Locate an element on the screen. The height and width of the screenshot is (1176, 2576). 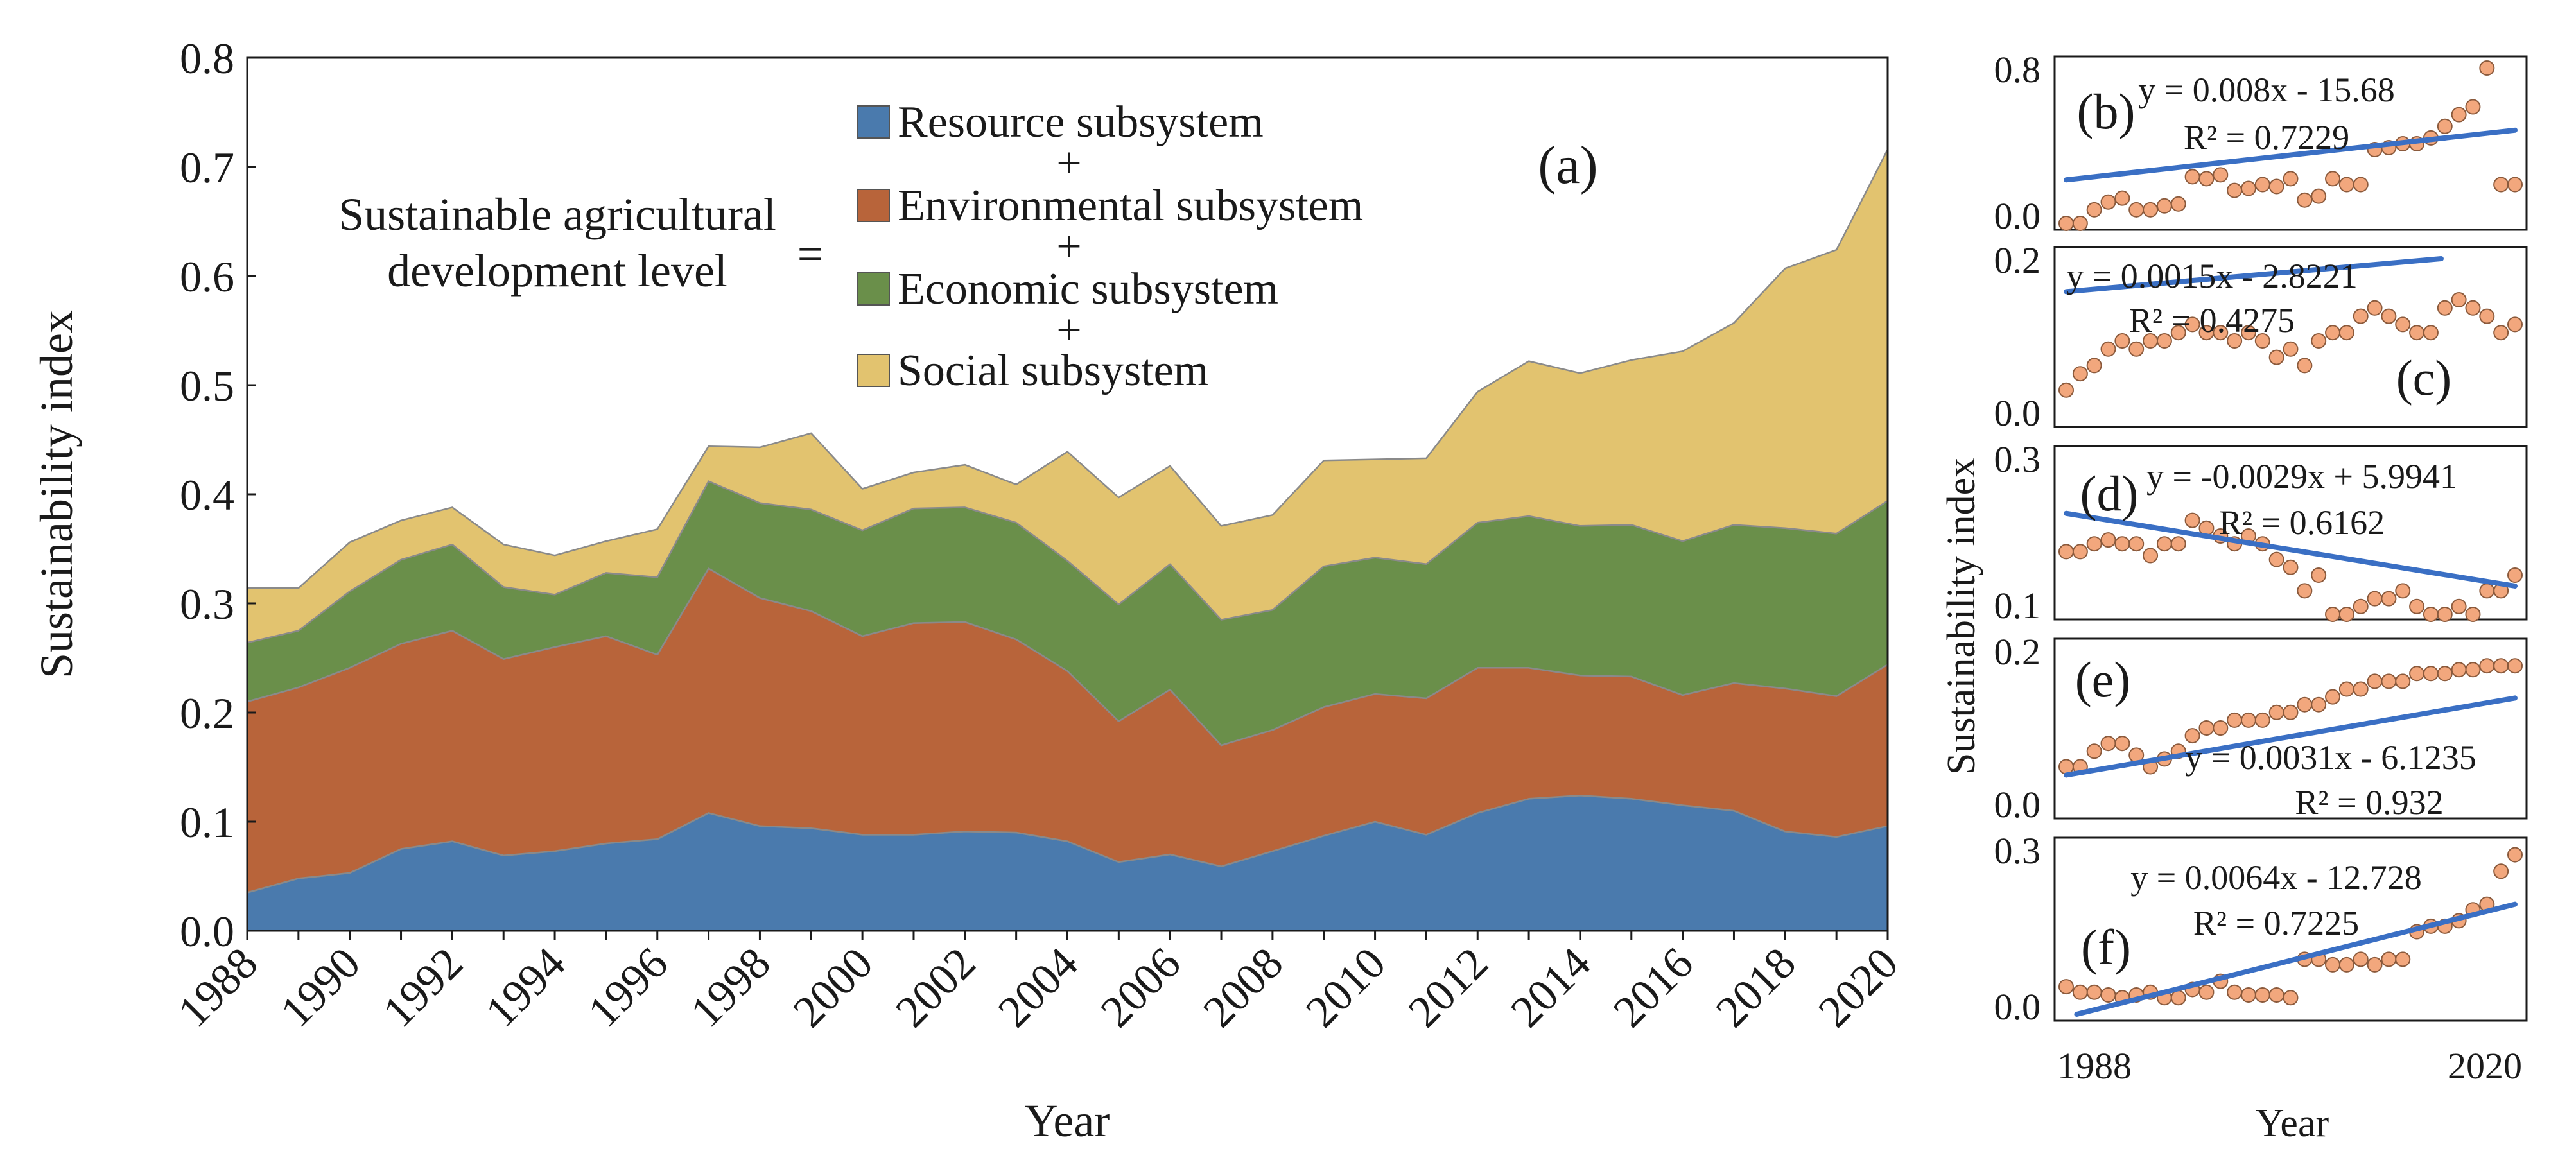
panel-e-trend-line is located at coordinates (2291, 737).